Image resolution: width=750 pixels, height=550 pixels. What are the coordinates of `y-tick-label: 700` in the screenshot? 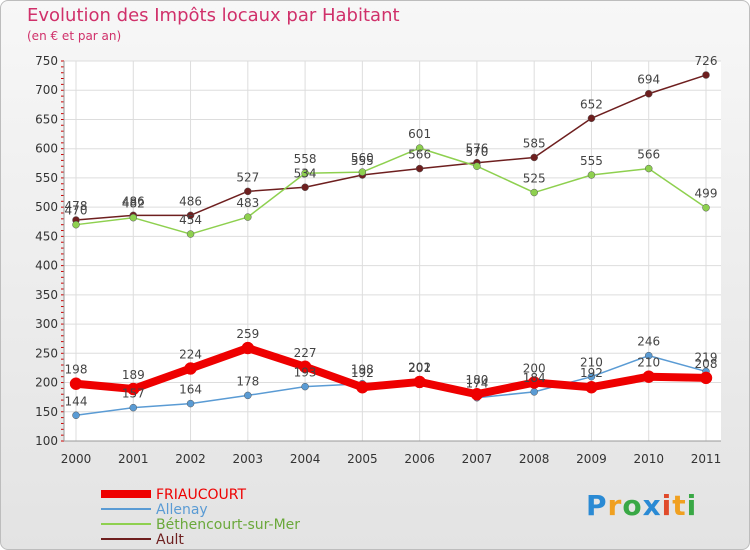 It's located at (46, 90).